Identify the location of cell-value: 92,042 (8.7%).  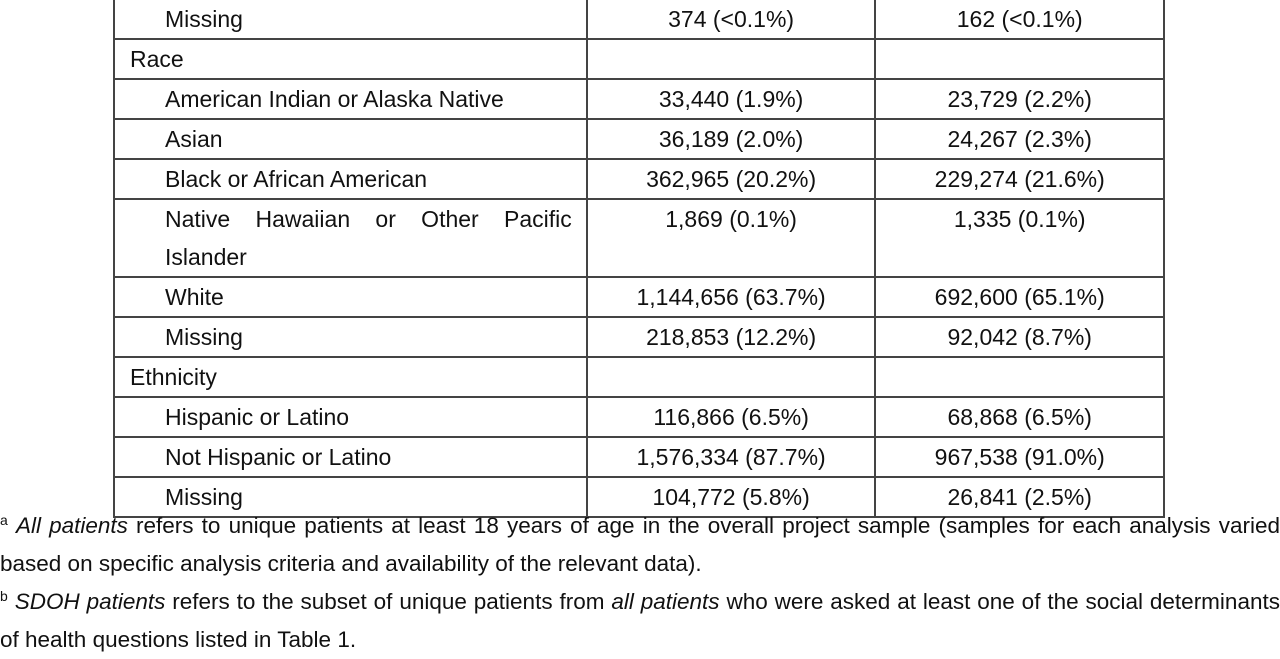
(1019, 337).